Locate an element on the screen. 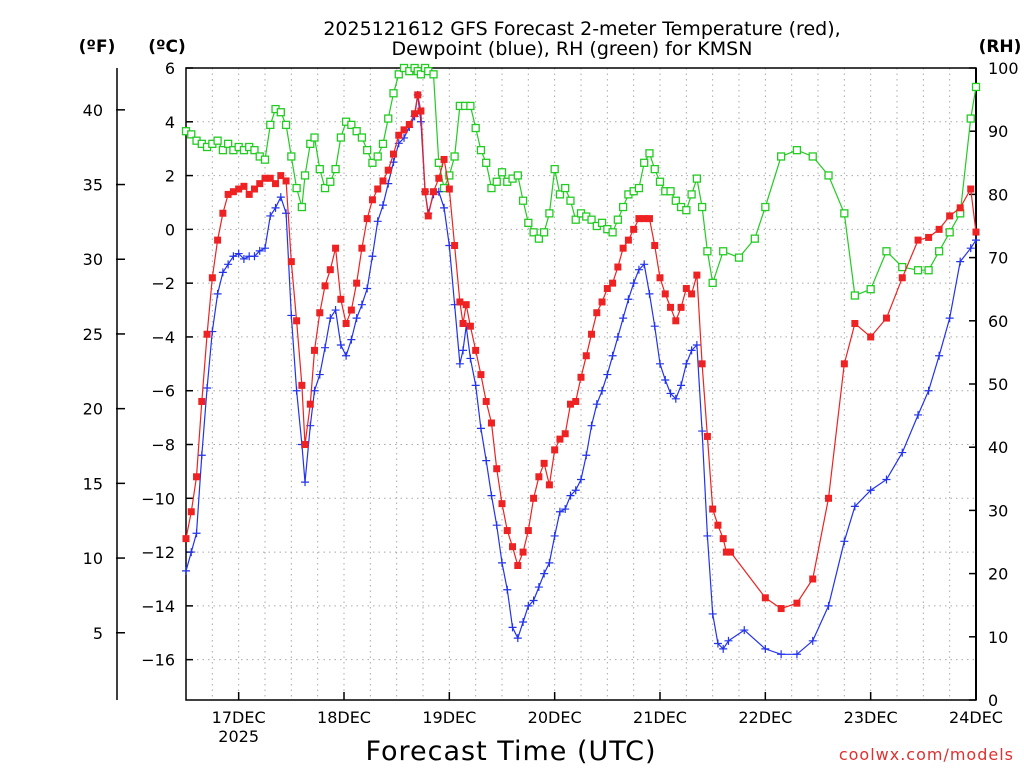 This screenshot has height=768, width=1024. celsius-tick-label: −16 is located at coordinates (158, 660).